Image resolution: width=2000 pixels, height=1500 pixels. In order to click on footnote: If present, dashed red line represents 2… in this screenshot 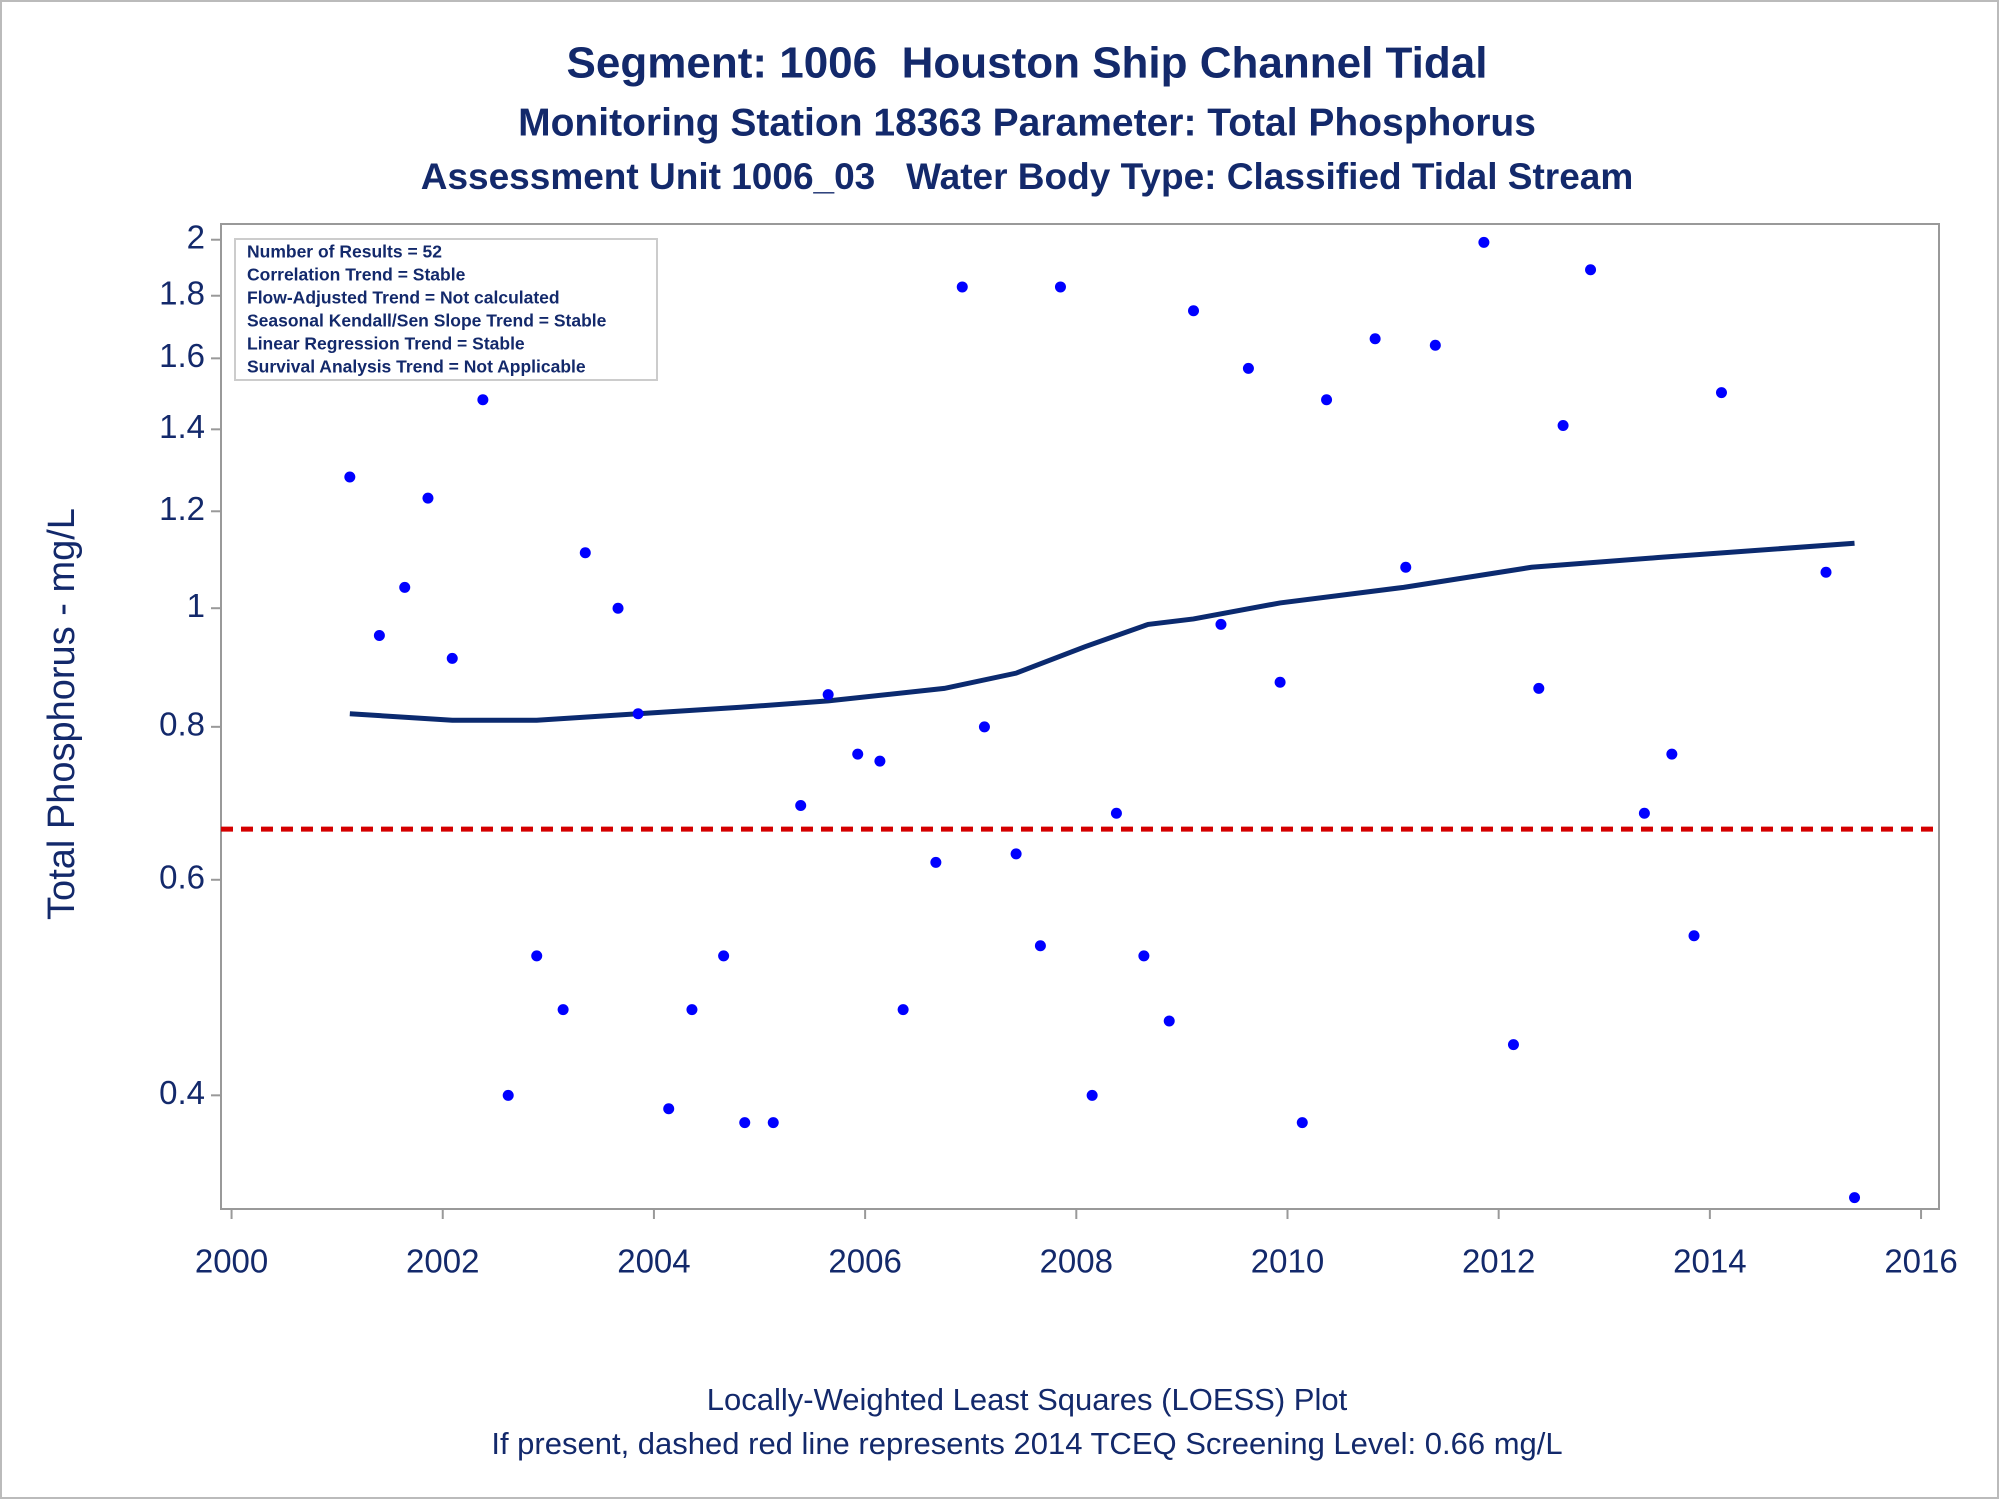, I will do `click(1026, 1443)`.